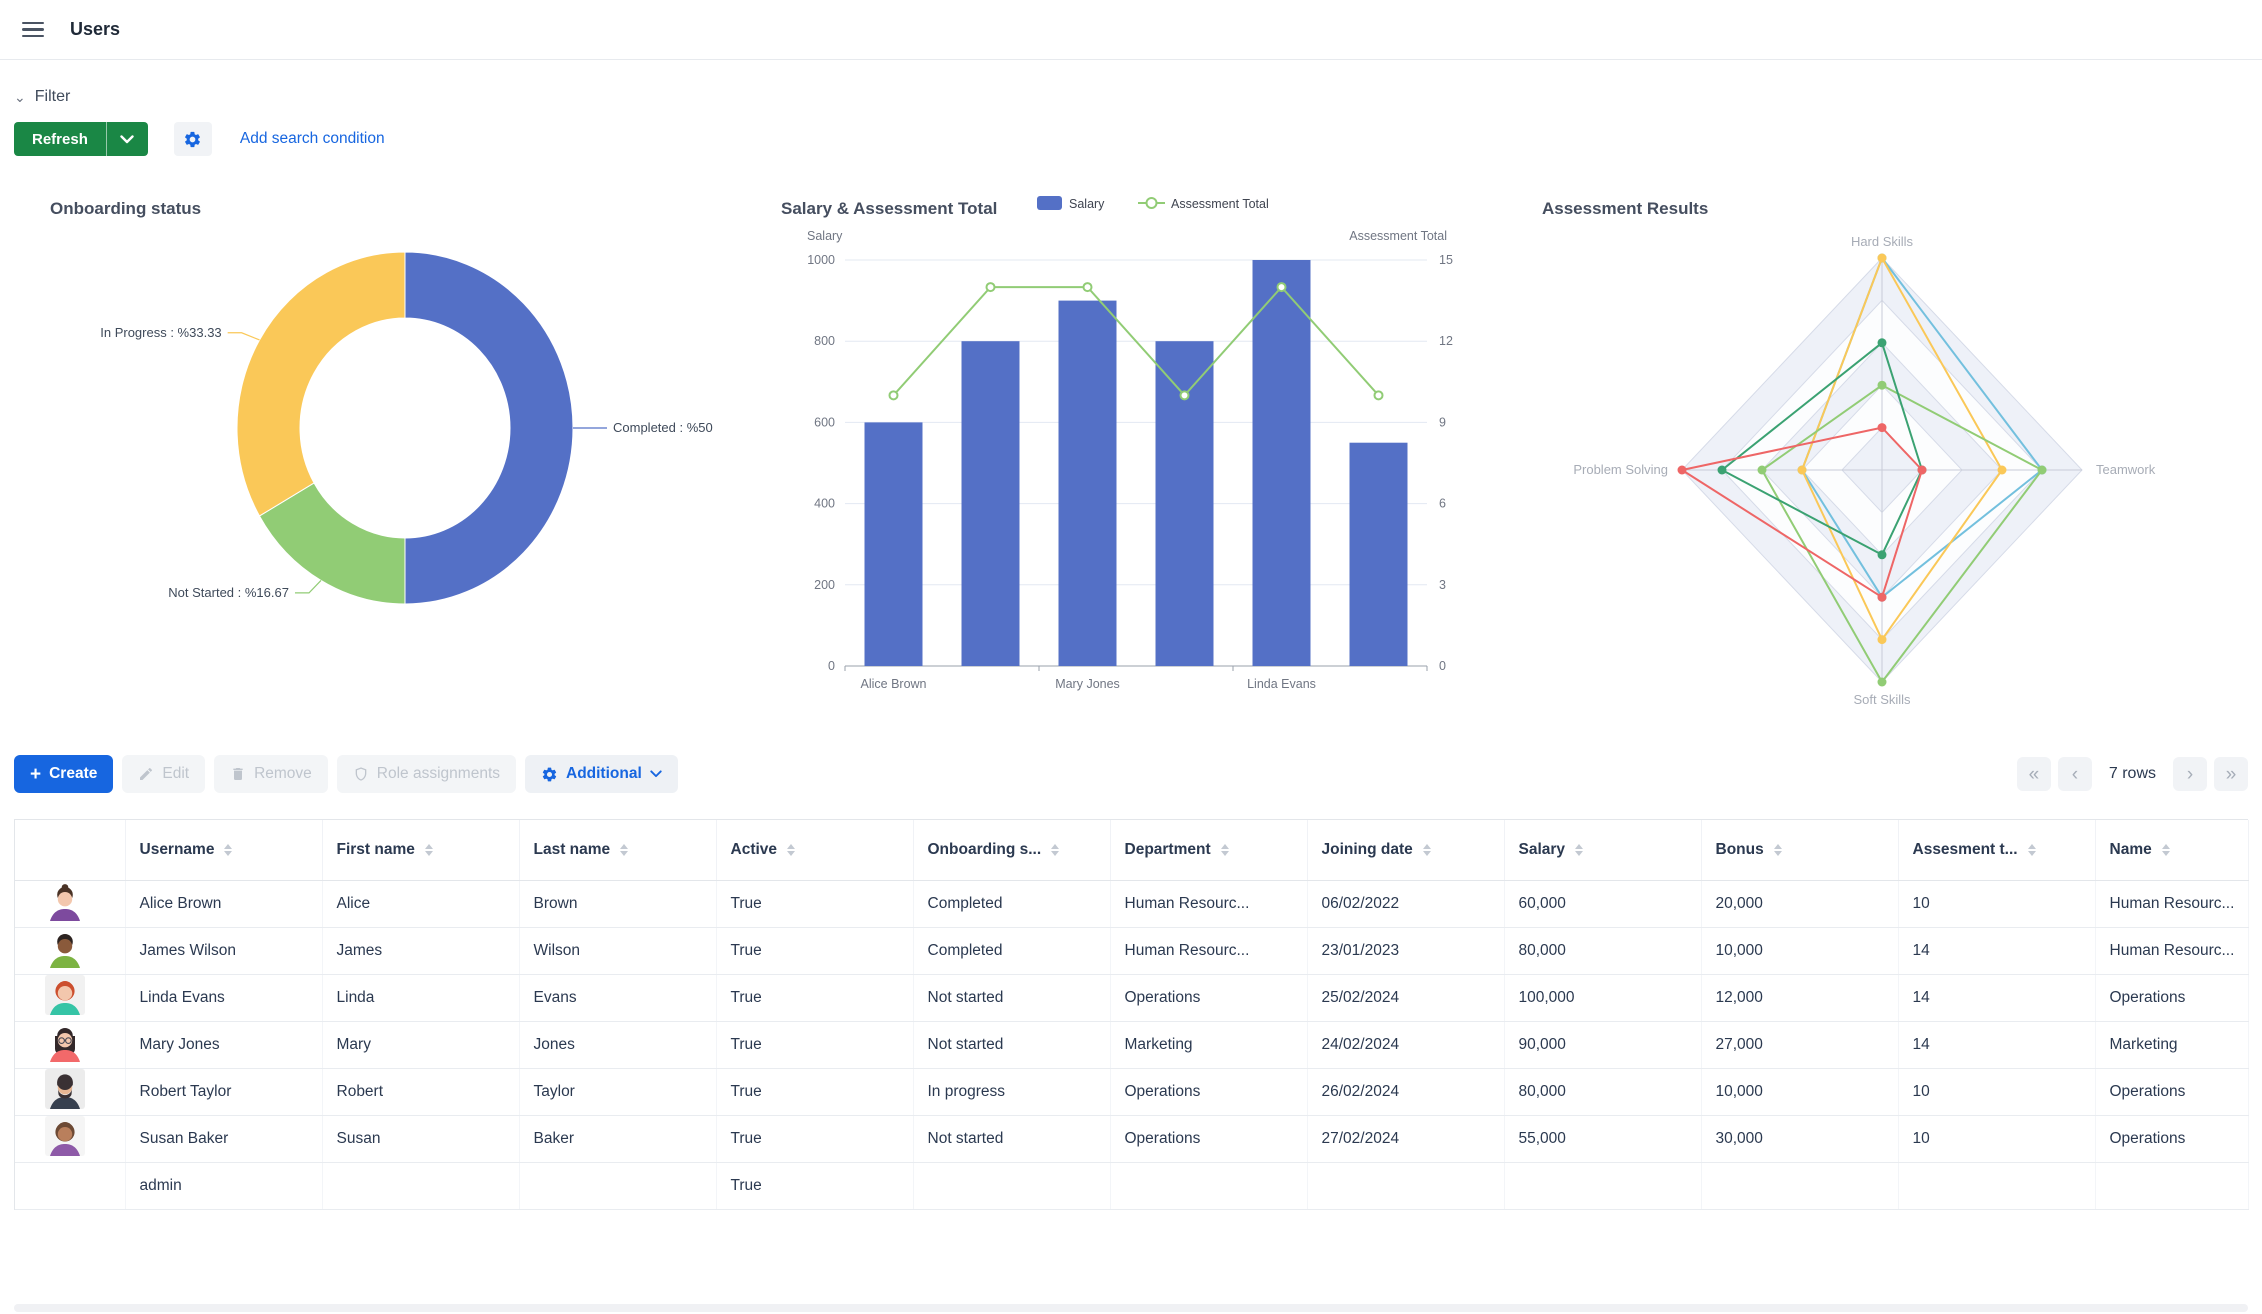  Describe the element at coordinates (1087, 684) in the screenshot. I see `svg-text: Mary Jones` at that location.